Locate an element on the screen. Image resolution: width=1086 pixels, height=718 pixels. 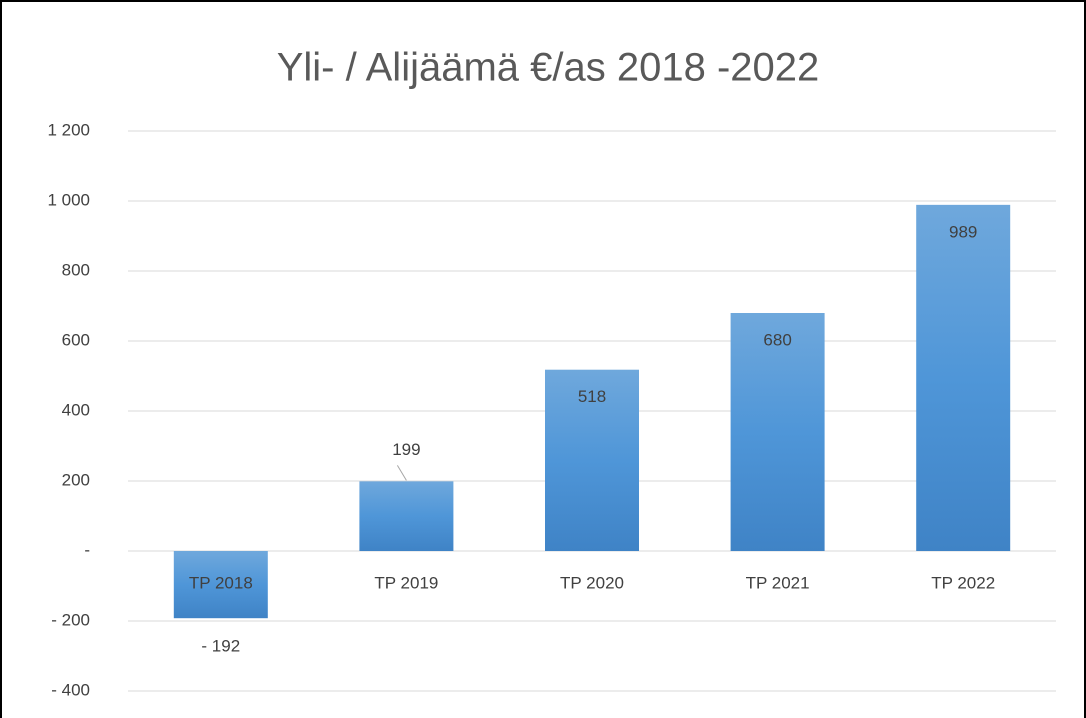
x-tick-label: TP 2022 is located at coordinates (963, 582).